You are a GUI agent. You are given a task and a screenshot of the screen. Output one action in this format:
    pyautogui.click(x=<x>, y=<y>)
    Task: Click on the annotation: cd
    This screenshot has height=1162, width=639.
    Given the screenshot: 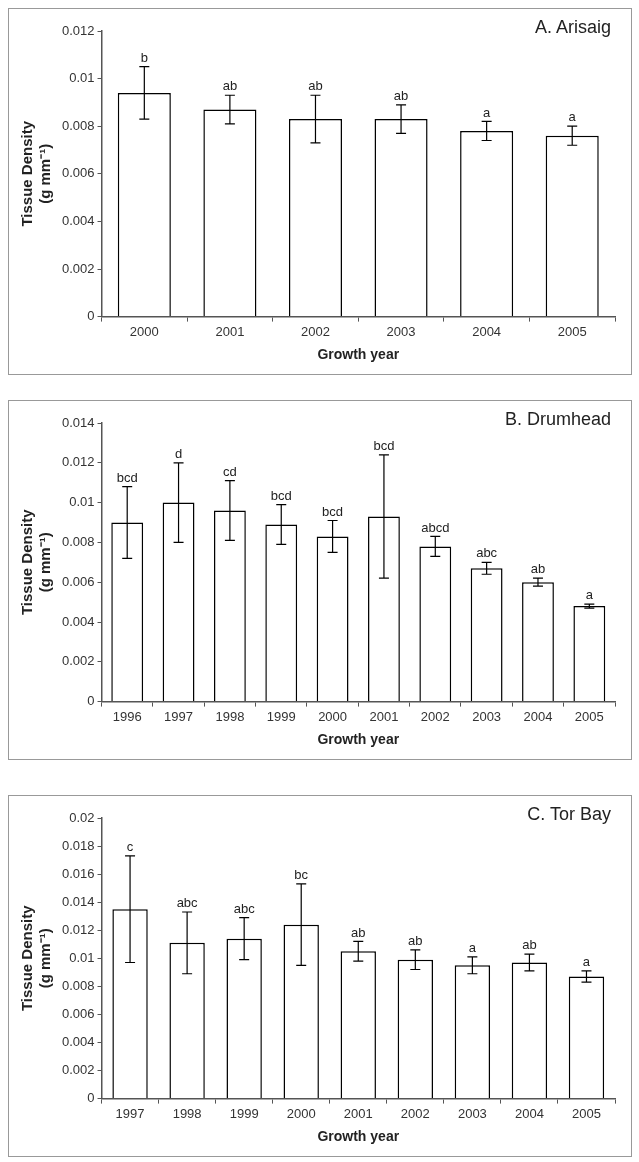 What is the action you would take?
    pyautogui.click(x=230, y=471)
    